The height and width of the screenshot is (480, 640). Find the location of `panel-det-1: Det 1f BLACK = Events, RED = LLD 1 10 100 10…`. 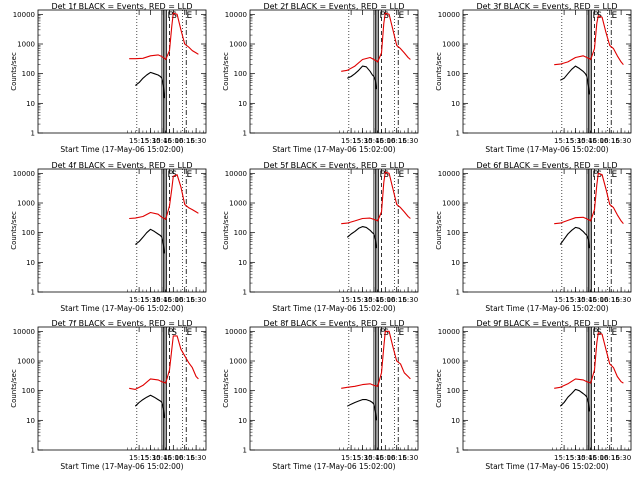

panel-det-1: Det 1f BLACK = Events, RED = LLD 1 10 100 10… is located at coordinates (108, 78).